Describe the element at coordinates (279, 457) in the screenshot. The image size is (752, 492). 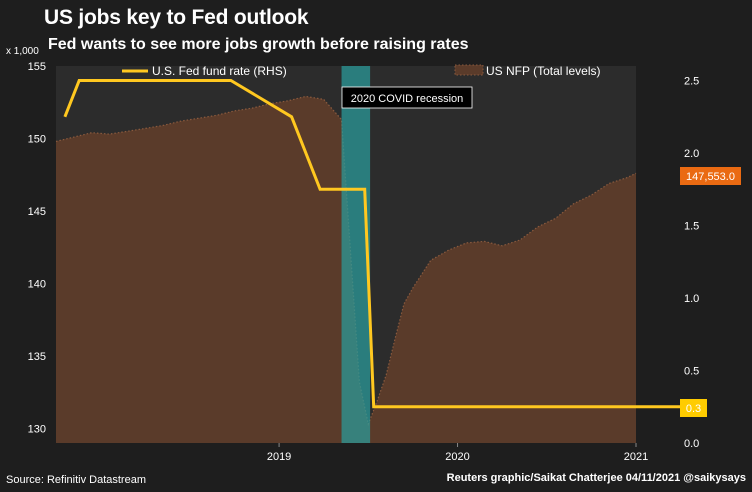
I see `x-tick-label: 2019` at that location.